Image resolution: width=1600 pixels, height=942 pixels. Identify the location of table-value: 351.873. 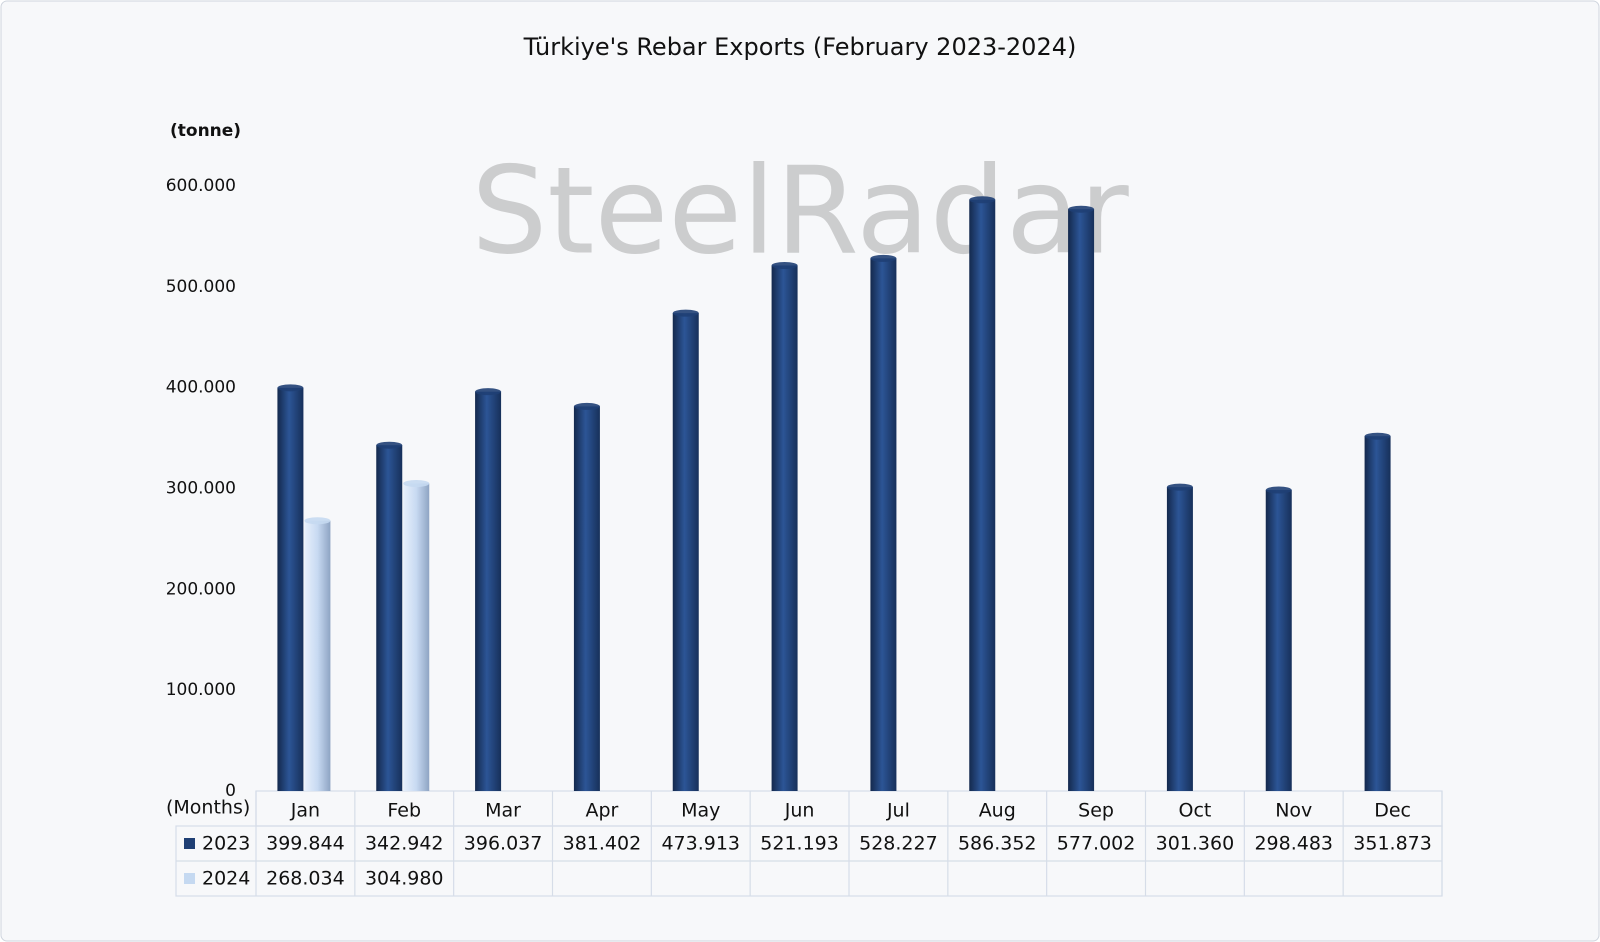
(1392, 844).